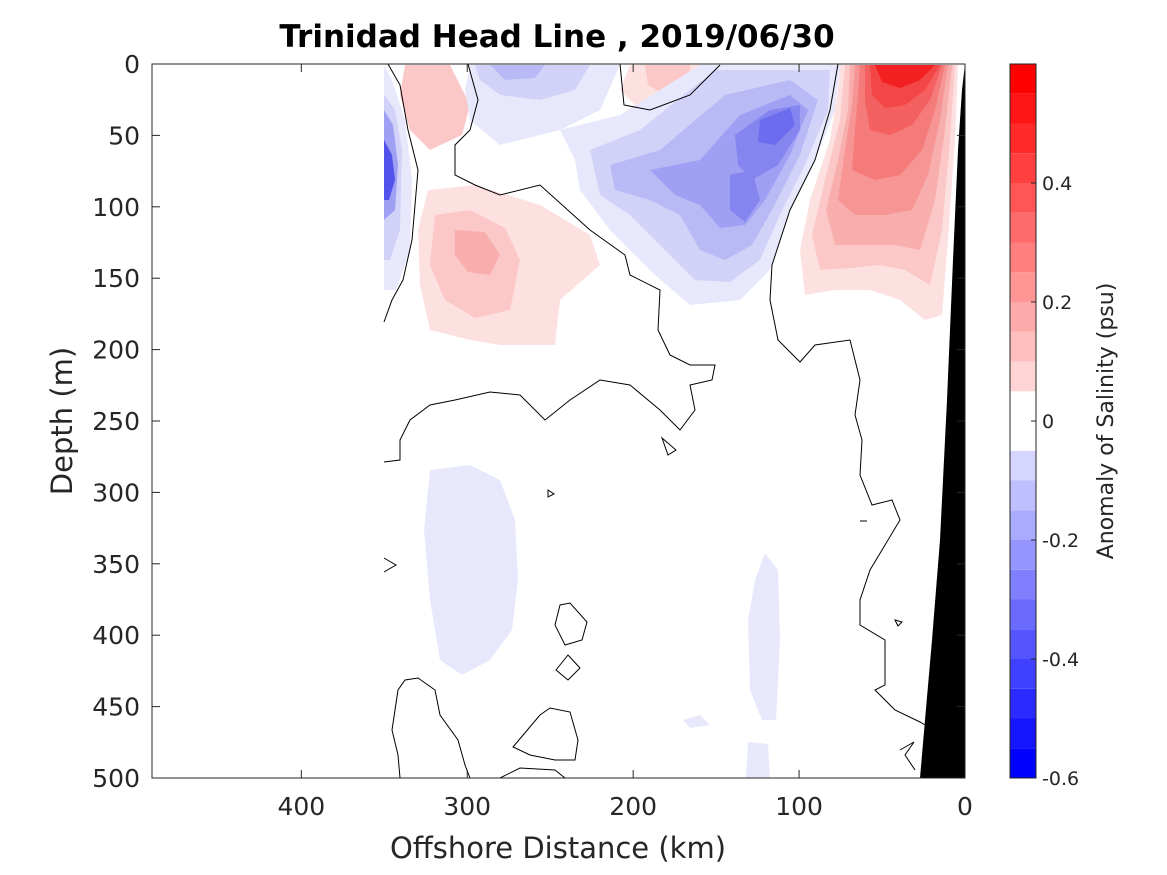 This screenshot has height=875, width=1167. I want to click on y-tick-label: 200, so click(116, 350).